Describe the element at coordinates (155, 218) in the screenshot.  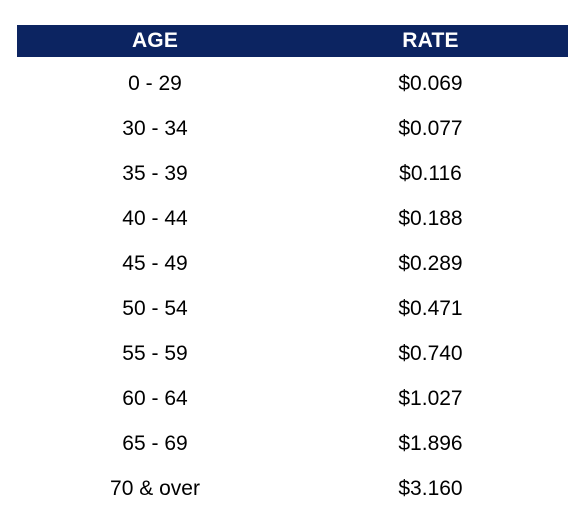
I see `age-cell: 40 - 44` at that location.